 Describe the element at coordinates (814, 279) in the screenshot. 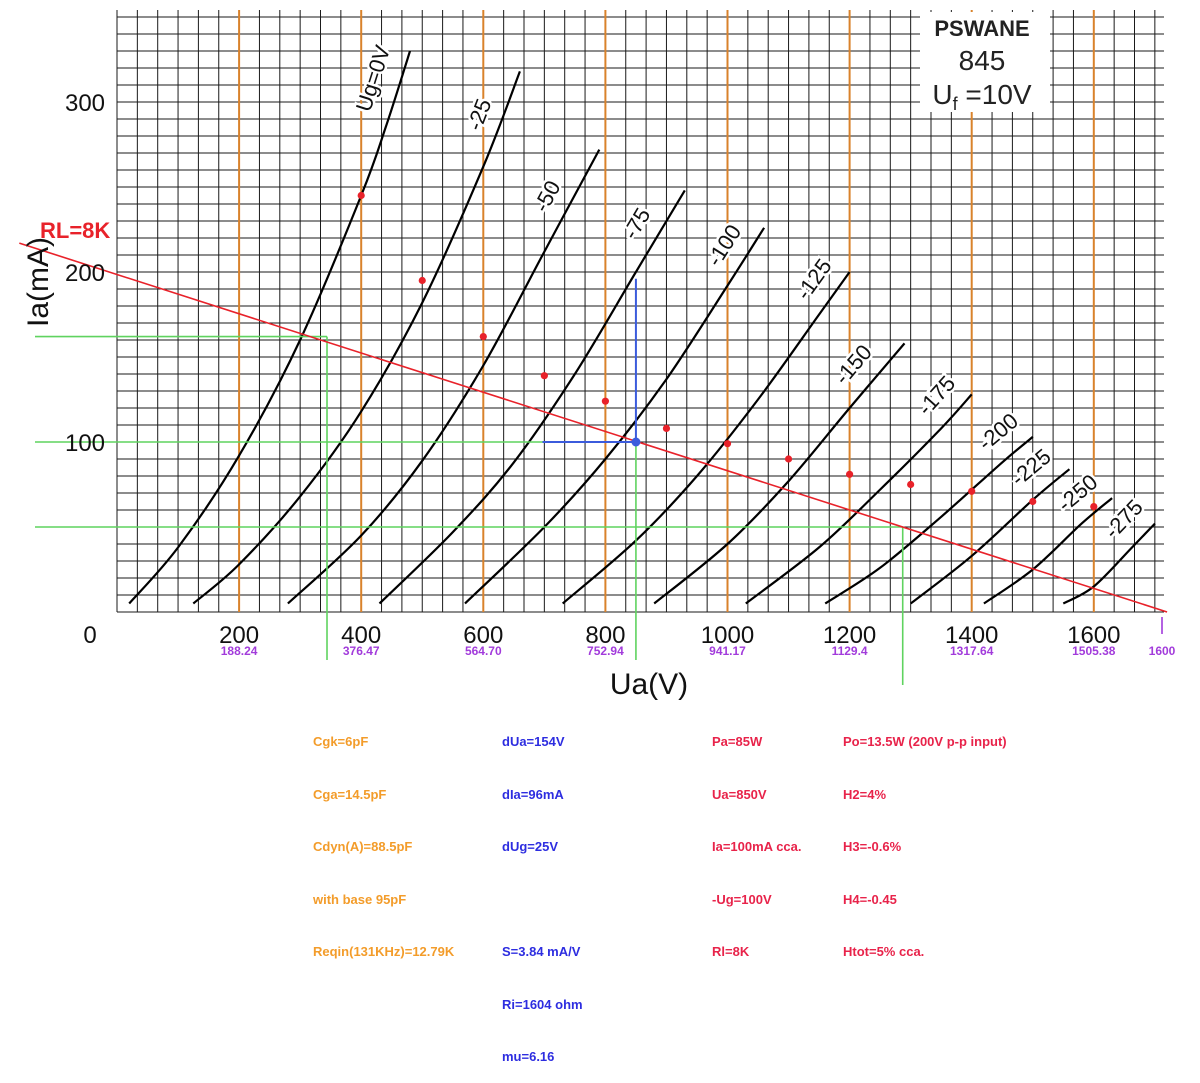

I see `curve-label: -125` at that location.